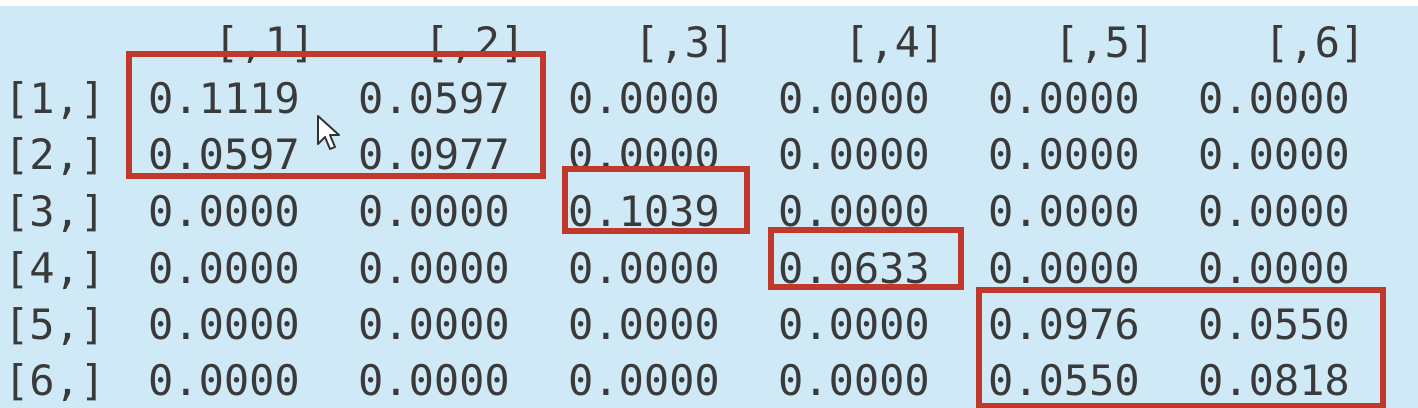 The width and height of the screenshot is (1418, 408). What do you see at coordinates (55, 268) in the screenshot?
I see `row-label: [4,]` at bounding box center [55, 268].